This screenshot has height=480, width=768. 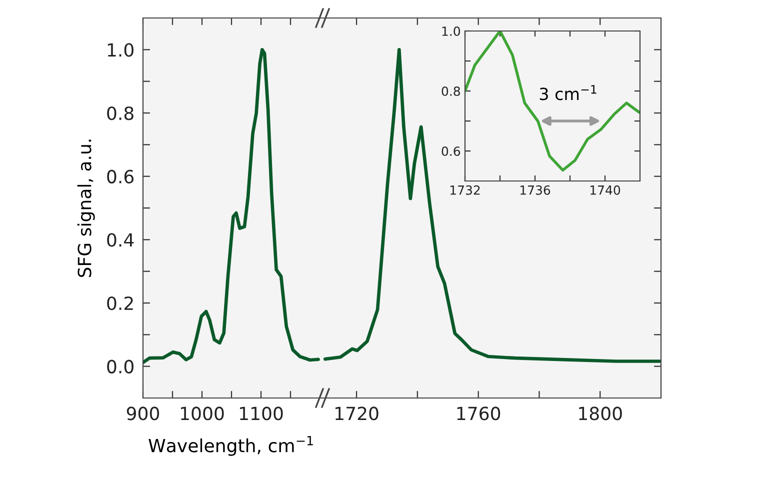 What do you see at coordinates (261, 413) in the screenshot?
I see `x-tick-label: 1100` at bounding box center [261, 413].